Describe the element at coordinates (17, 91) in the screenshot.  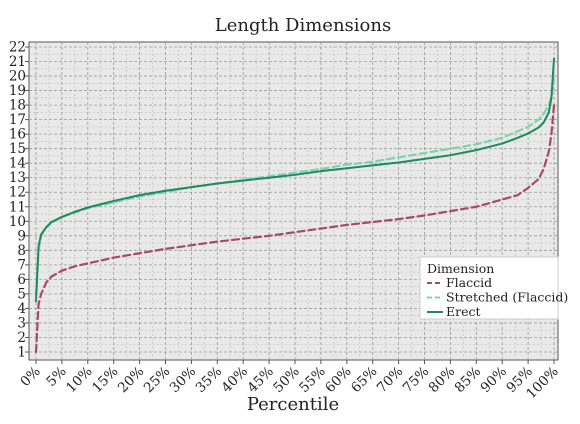
I see `y-tick-label: 19` at that location.